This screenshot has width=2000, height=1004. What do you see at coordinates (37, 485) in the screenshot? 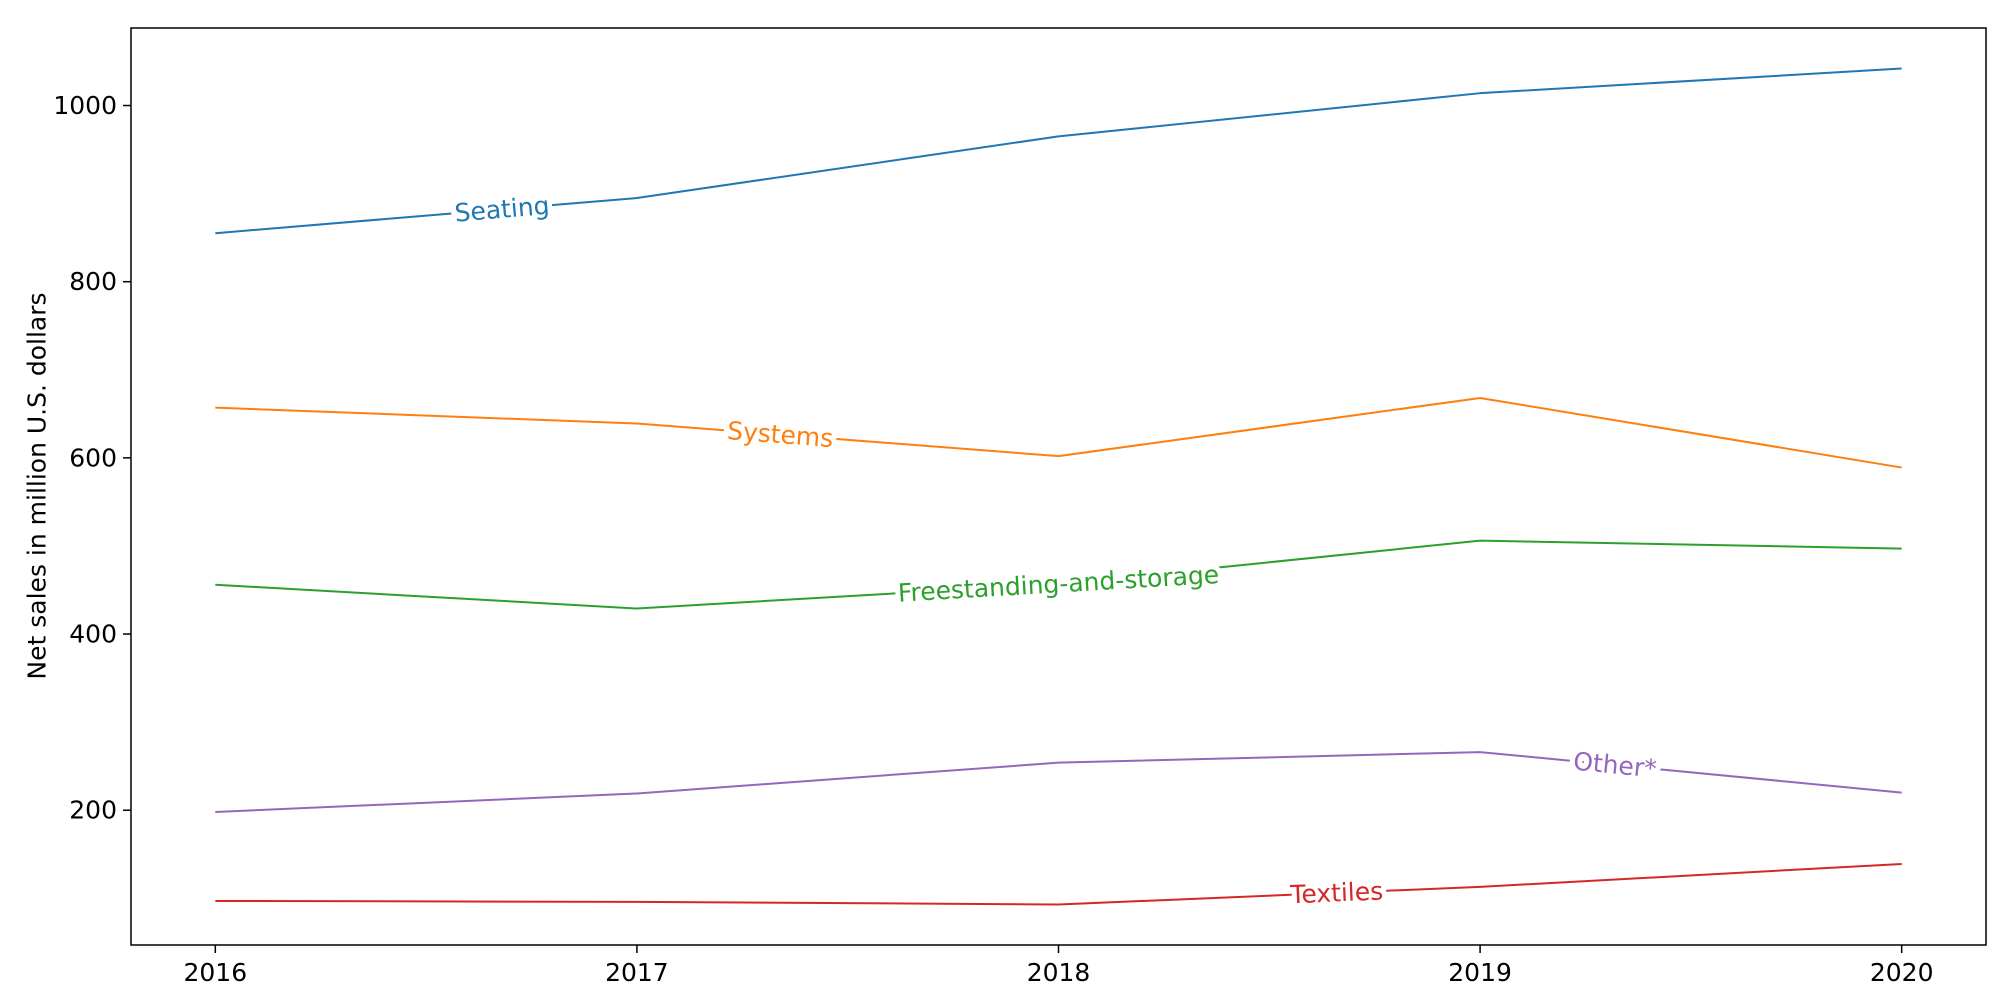
I see `y-axis-title: Net sales in million U.S. dollars` at bounding box center [37, 485].